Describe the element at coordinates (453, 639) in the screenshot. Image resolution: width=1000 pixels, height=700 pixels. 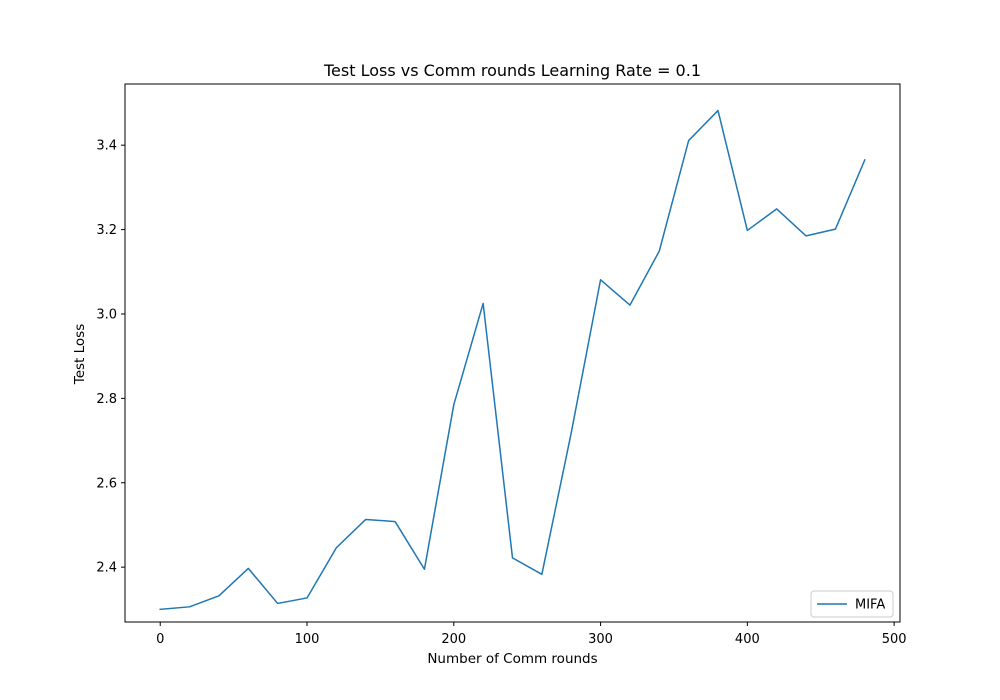
I see `x-tick-label: 200` at that location.